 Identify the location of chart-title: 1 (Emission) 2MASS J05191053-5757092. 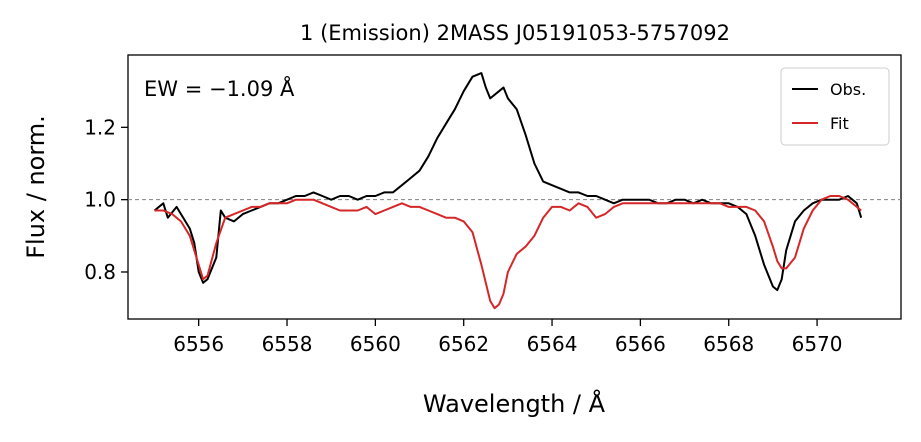
(515, 33).